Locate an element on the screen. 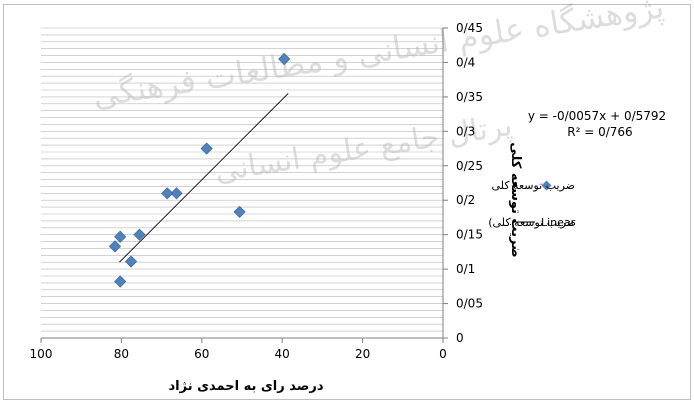  legend: ضریب توسعه کلی Linear ضریب توسعه کلی) is located at coordinates (532, 204).